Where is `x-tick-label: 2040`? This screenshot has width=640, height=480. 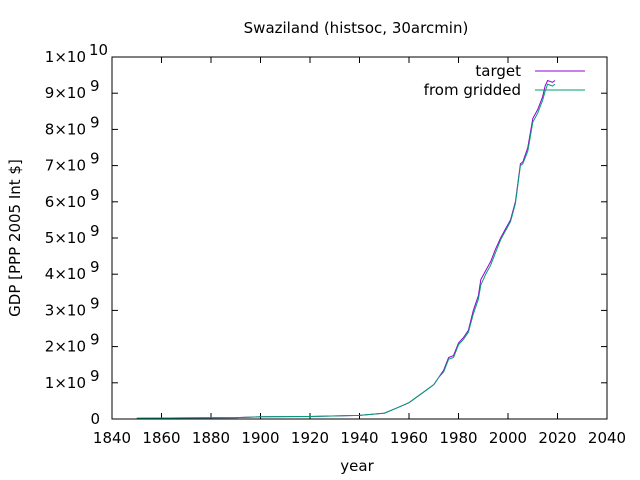 x-tick-label: 2040 is located at coordinates (607, 438).